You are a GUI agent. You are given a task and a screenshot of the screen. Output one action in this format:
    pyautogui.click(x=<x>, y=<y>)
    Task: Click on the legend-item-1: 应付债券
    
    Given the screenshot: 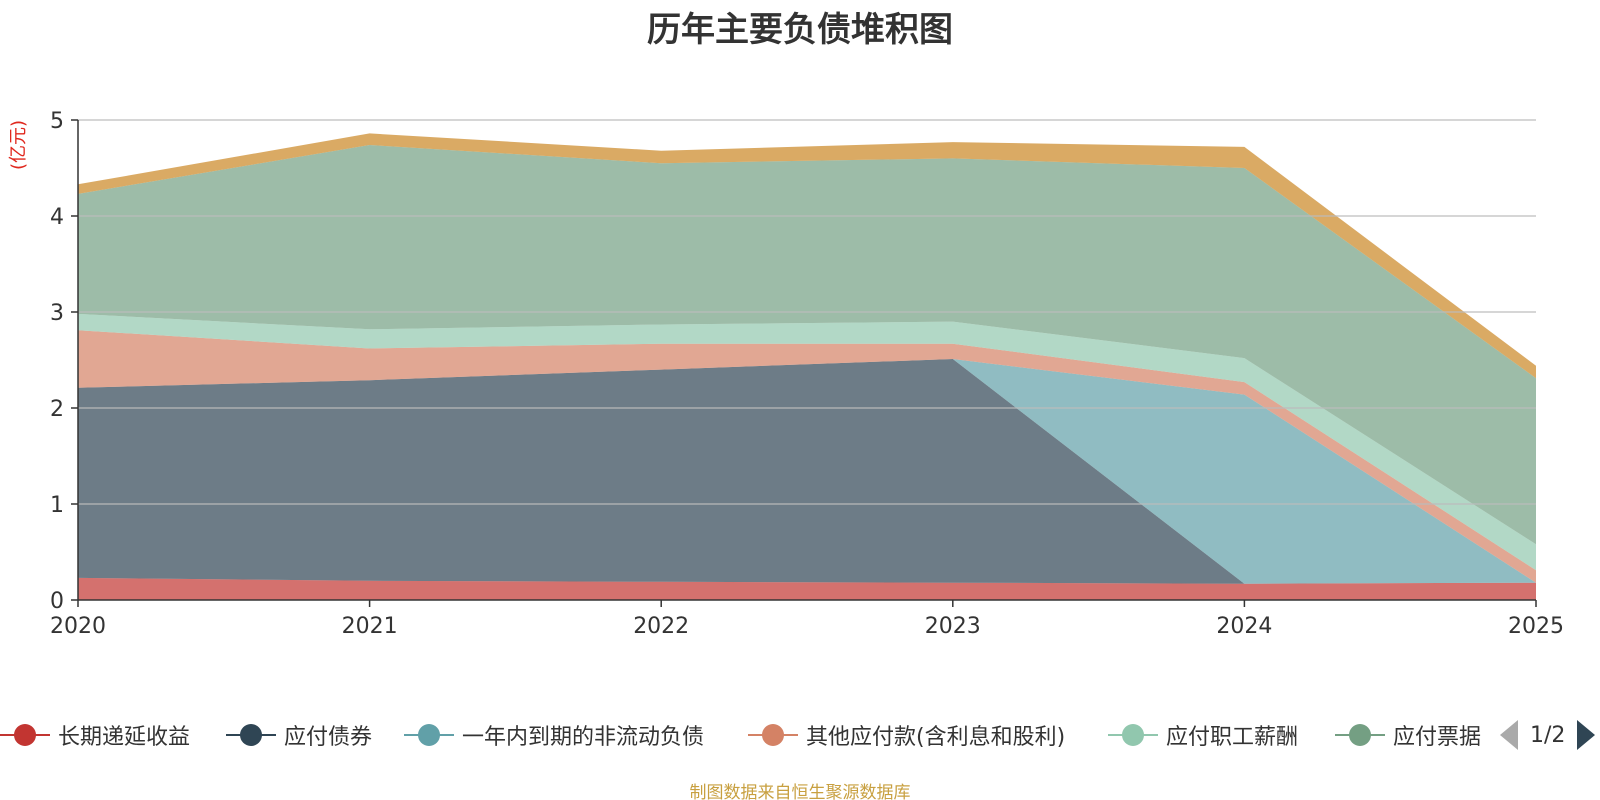 What is the action you would take?
    pyautogui.click(x=299, y=735)
    